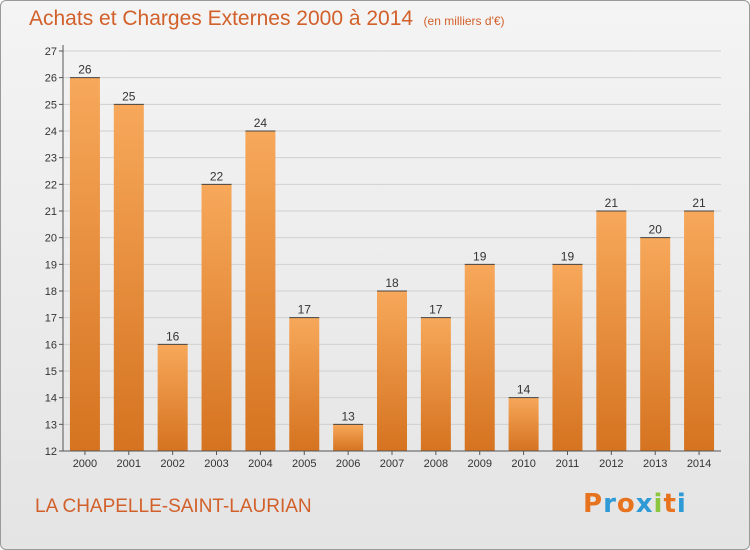 Image resolution: width=750 pixels, height=550 pixels. I want to click on y-tick-label: 13, so click(51, 425).